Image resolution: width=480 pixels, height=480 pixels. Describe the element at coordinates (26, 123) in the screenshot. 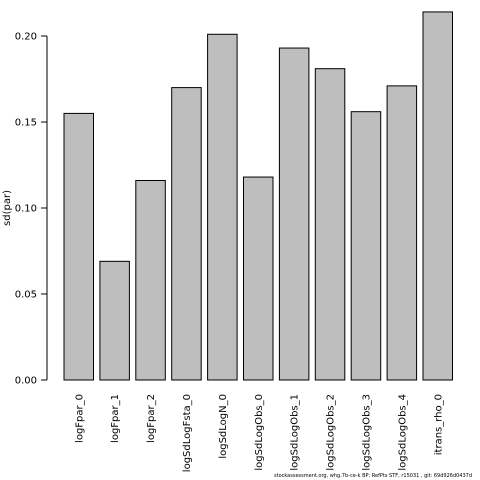

I see `y-tick-label: 0.15` at that location.